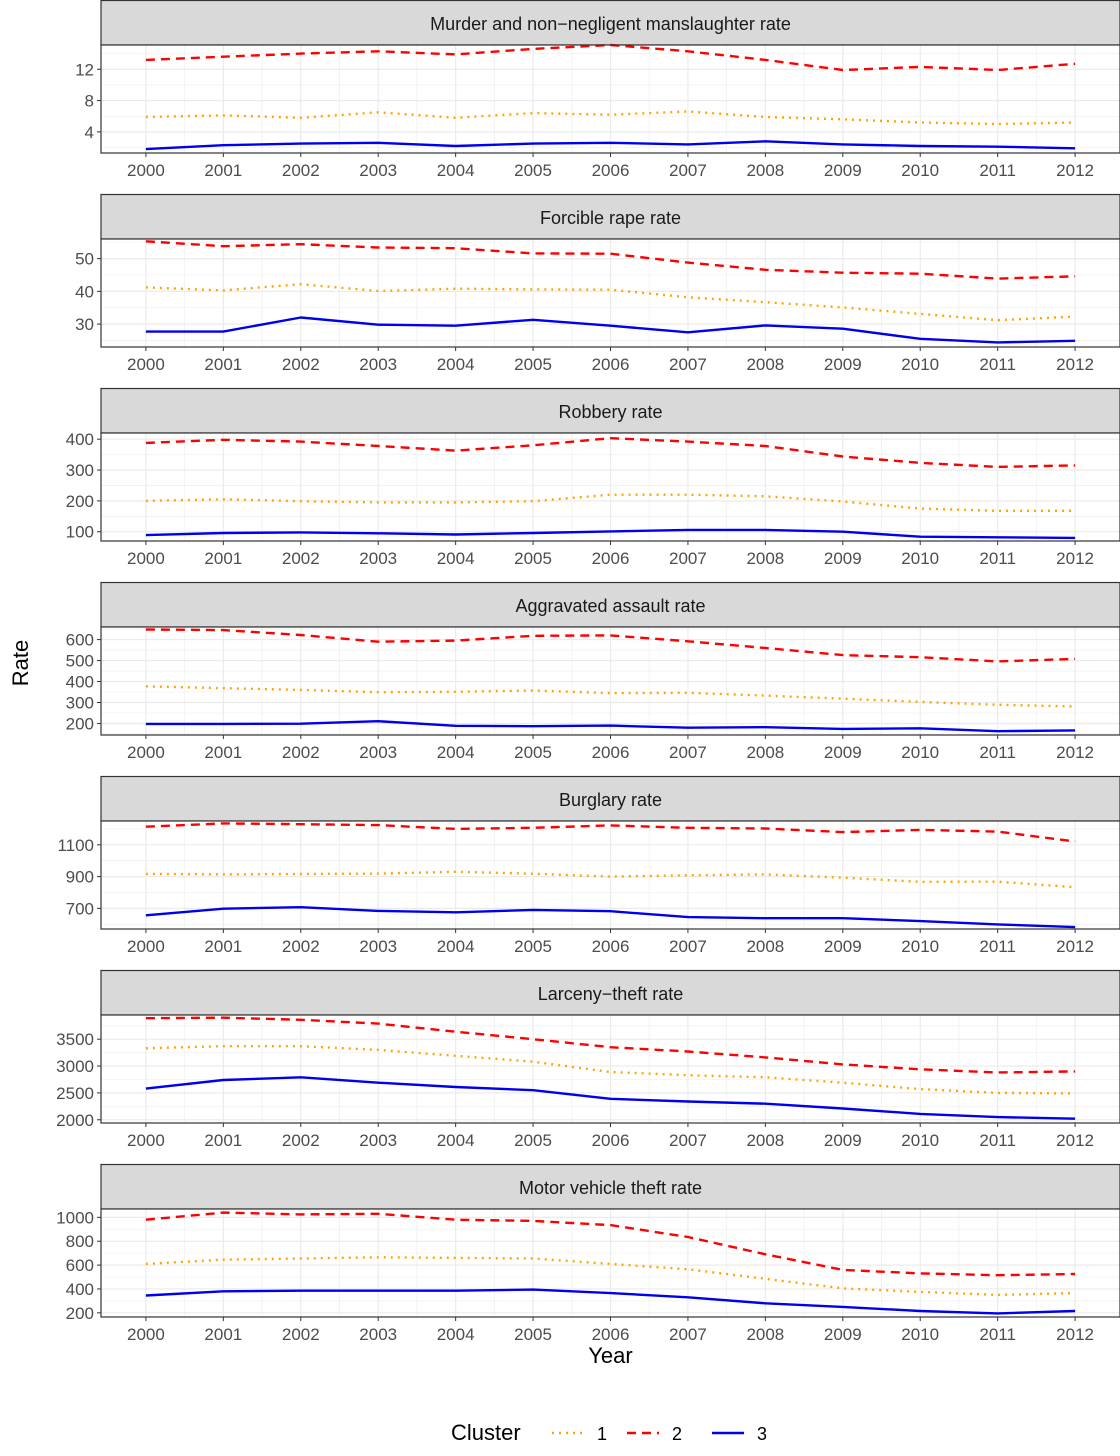 This screenshot has height=1456, width=1120. What do you see at coordinates (89, 101) in the screenshot?
I see `y-tick-label: 8` at bounding box center [89, 101].